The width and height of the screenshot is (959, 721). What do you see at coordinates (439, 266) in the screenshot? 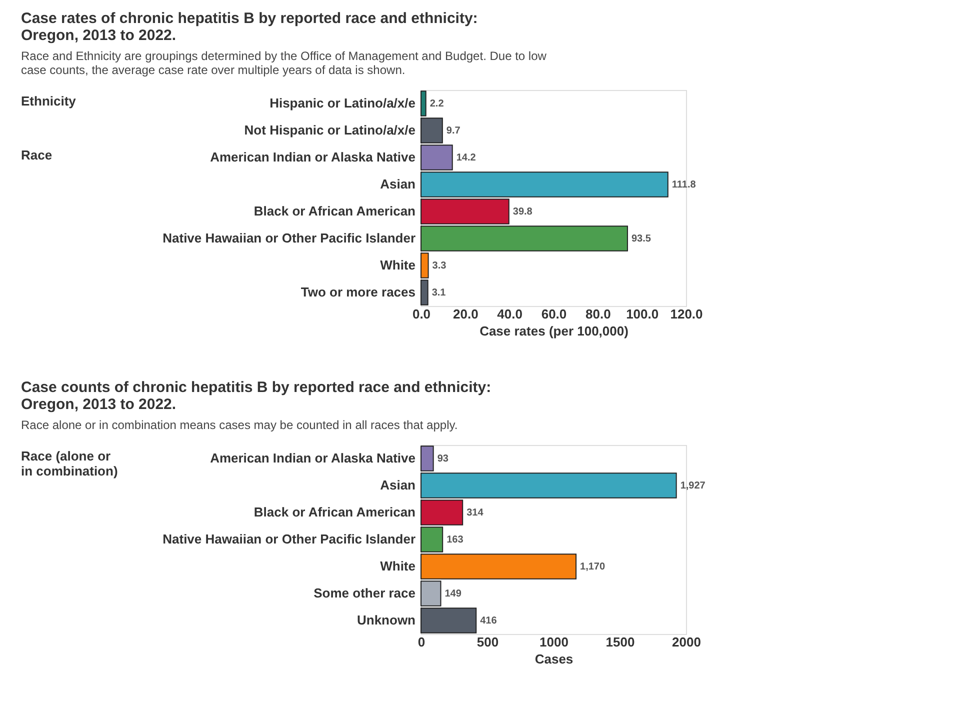
I see `data-label: 3.3` at bounding box center [439, 266].